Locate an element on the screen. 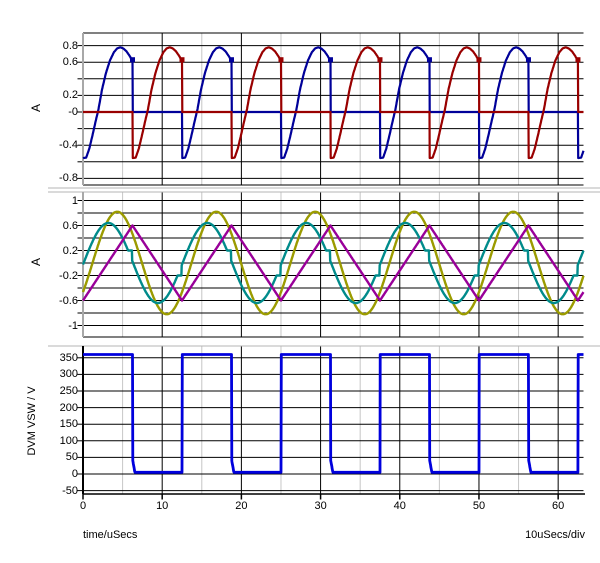  y-tick-label: 250 is located at coordinates (68, 391).